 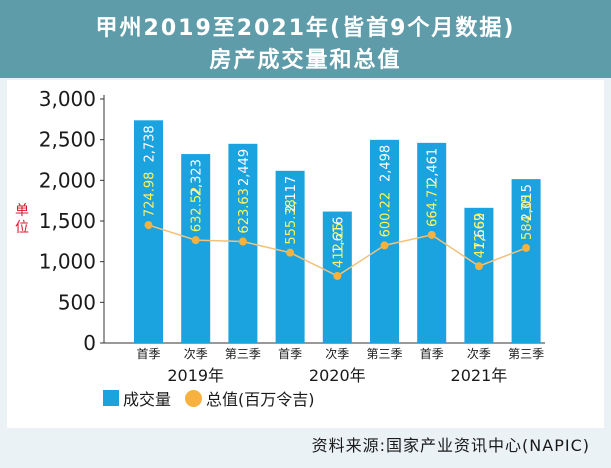 I want to click on value-point-label: 555.38, so click(x=291, y=222).